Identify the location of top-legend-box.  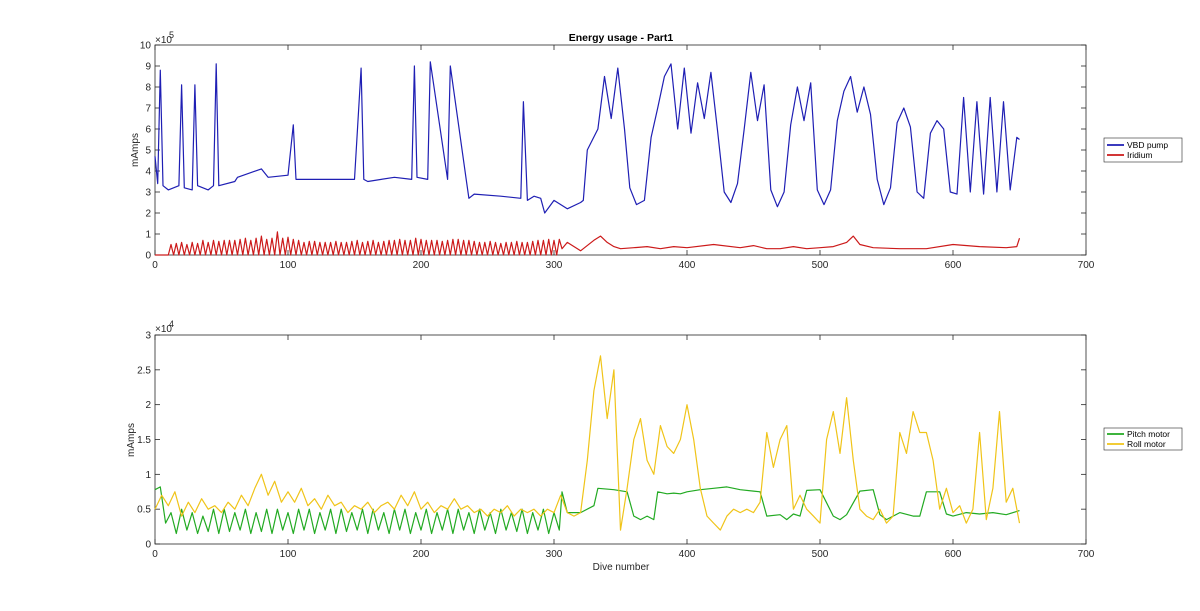
(1143, 150).